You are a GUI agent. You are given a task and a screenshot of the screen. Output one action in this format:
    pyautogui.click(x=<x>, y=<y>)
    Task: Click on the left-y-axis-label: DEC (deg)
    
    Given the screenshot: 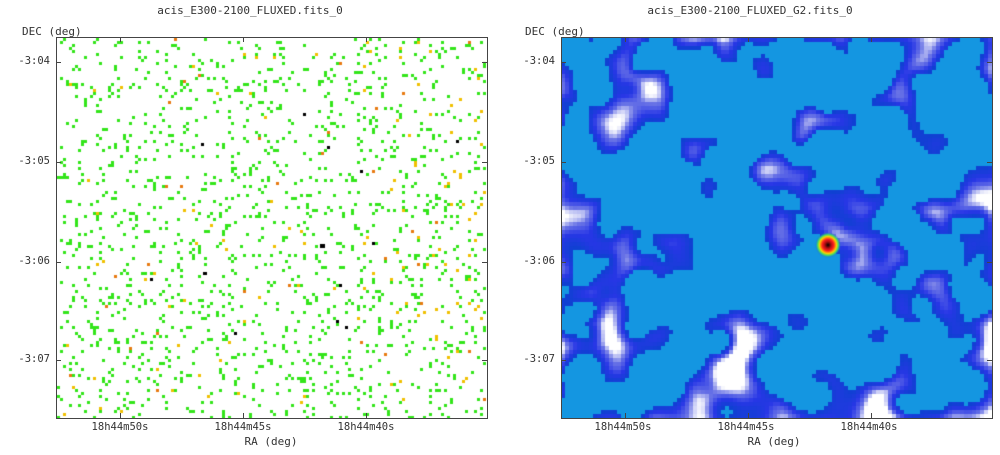 What is the action you would take?
    pyautogui.click(x=52, y=31)
    